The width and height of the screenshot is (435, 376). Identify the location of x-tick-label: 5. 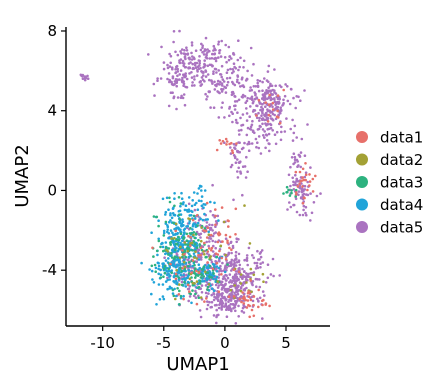
(286, 343).